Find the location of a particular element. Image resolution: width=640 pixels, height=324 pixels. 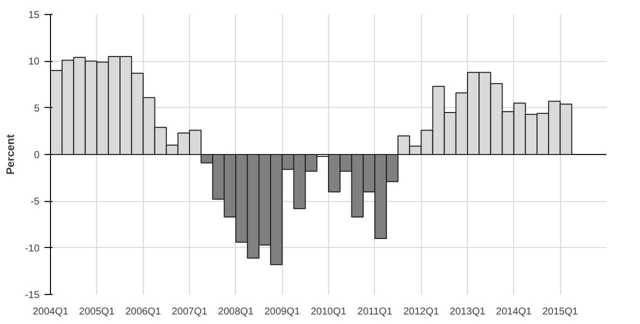

x-tick-label: 2015Q1 is located at coordinates (560, 312).